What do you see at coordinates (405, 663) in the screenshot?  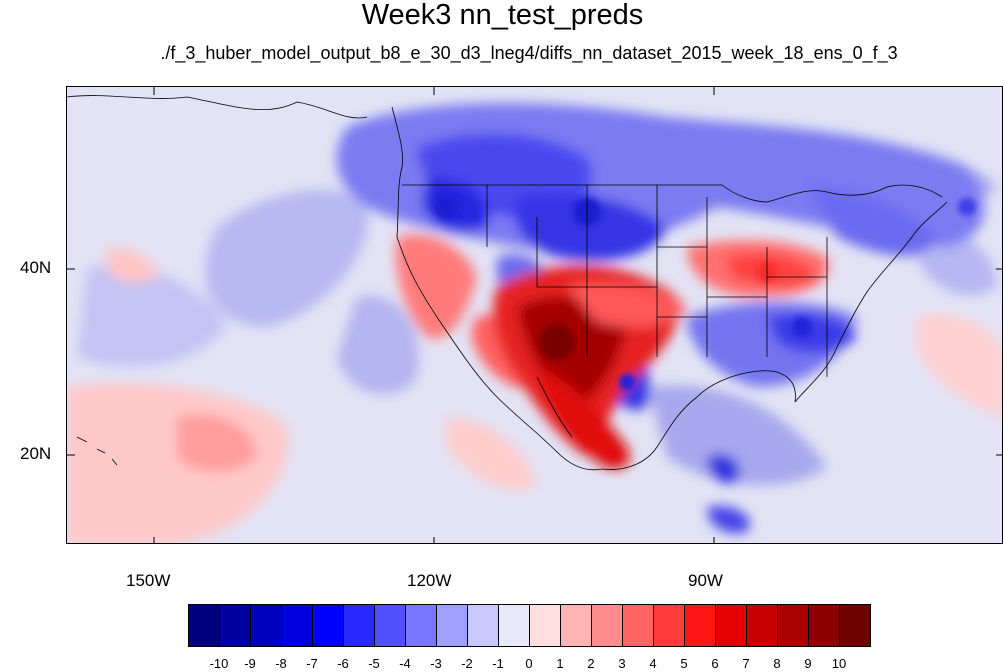 I see `colorbar-tick-label: -4` at bounding box center [405, 663].